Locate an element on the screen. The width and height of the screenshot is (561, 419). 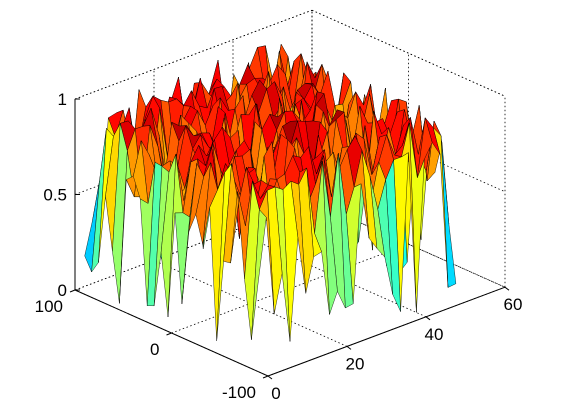
box-edge is located at coordinates (408, 53).